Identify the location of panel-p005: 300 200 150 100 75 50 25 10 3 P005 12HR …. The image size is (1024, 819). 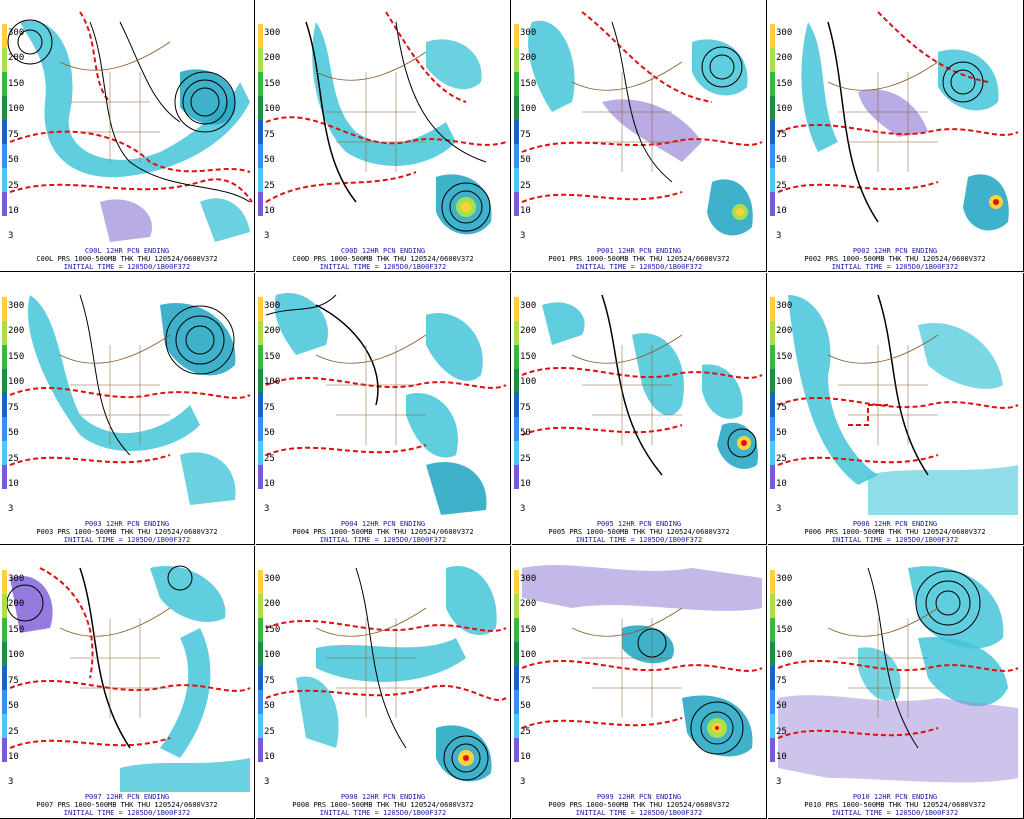
(639, 409).